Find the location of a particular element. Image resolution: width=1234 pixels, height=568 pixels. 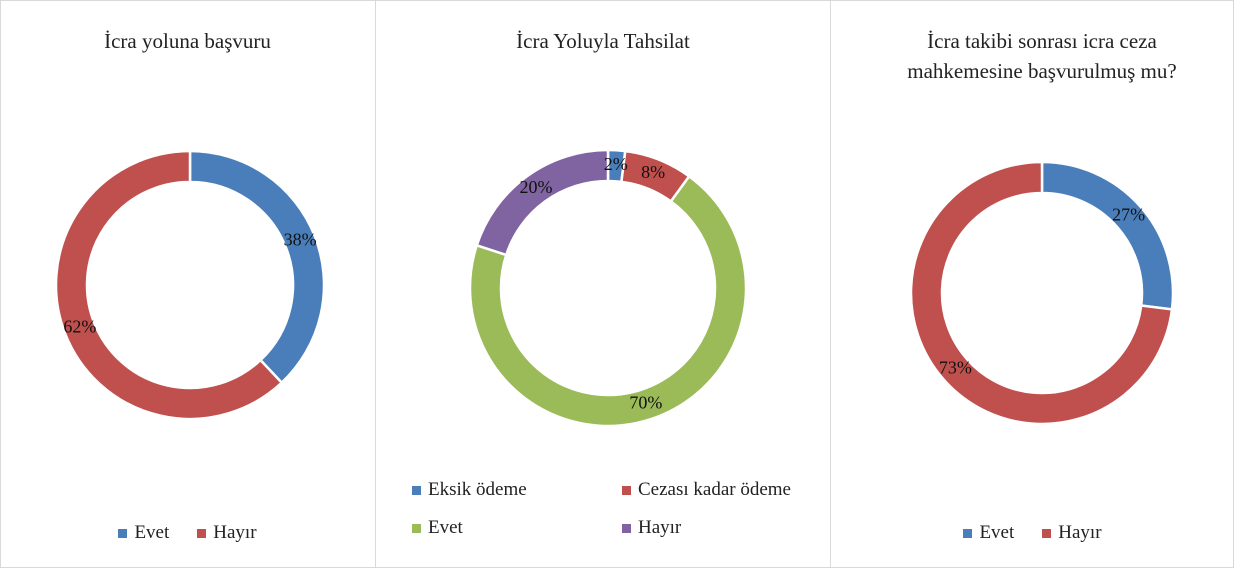

data-label: 8% is located at coordinates (653, 172).